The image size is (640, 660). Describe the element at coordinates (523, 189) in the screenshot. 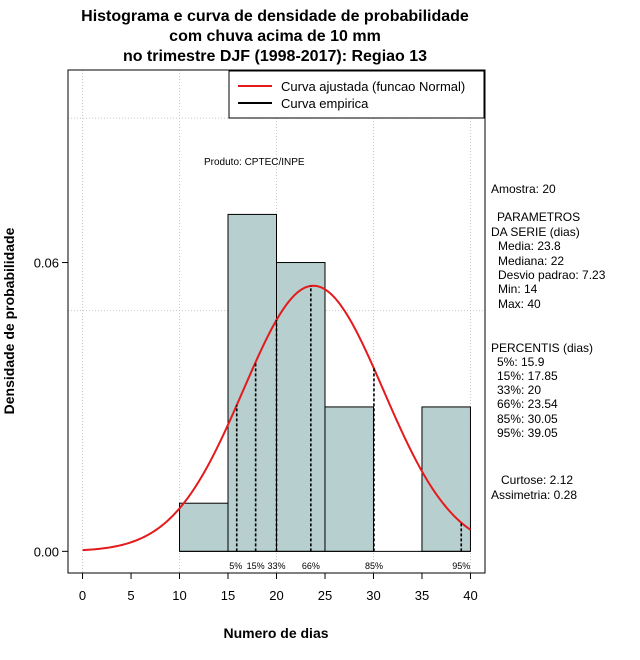

I see `stat-amostra: Amostra: 20` at that location.